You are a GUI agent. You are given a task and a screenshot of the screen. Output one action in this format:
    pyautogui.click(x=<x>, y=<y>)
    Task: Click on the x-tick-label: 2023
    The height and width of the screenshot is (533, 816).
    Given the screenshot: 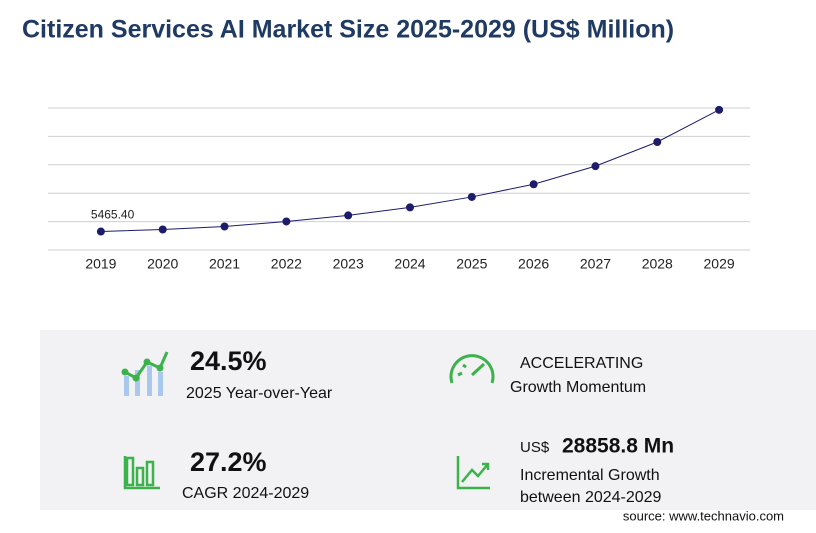 What is the action you would take?
    pyautogui.click(x=348, y=264)
    